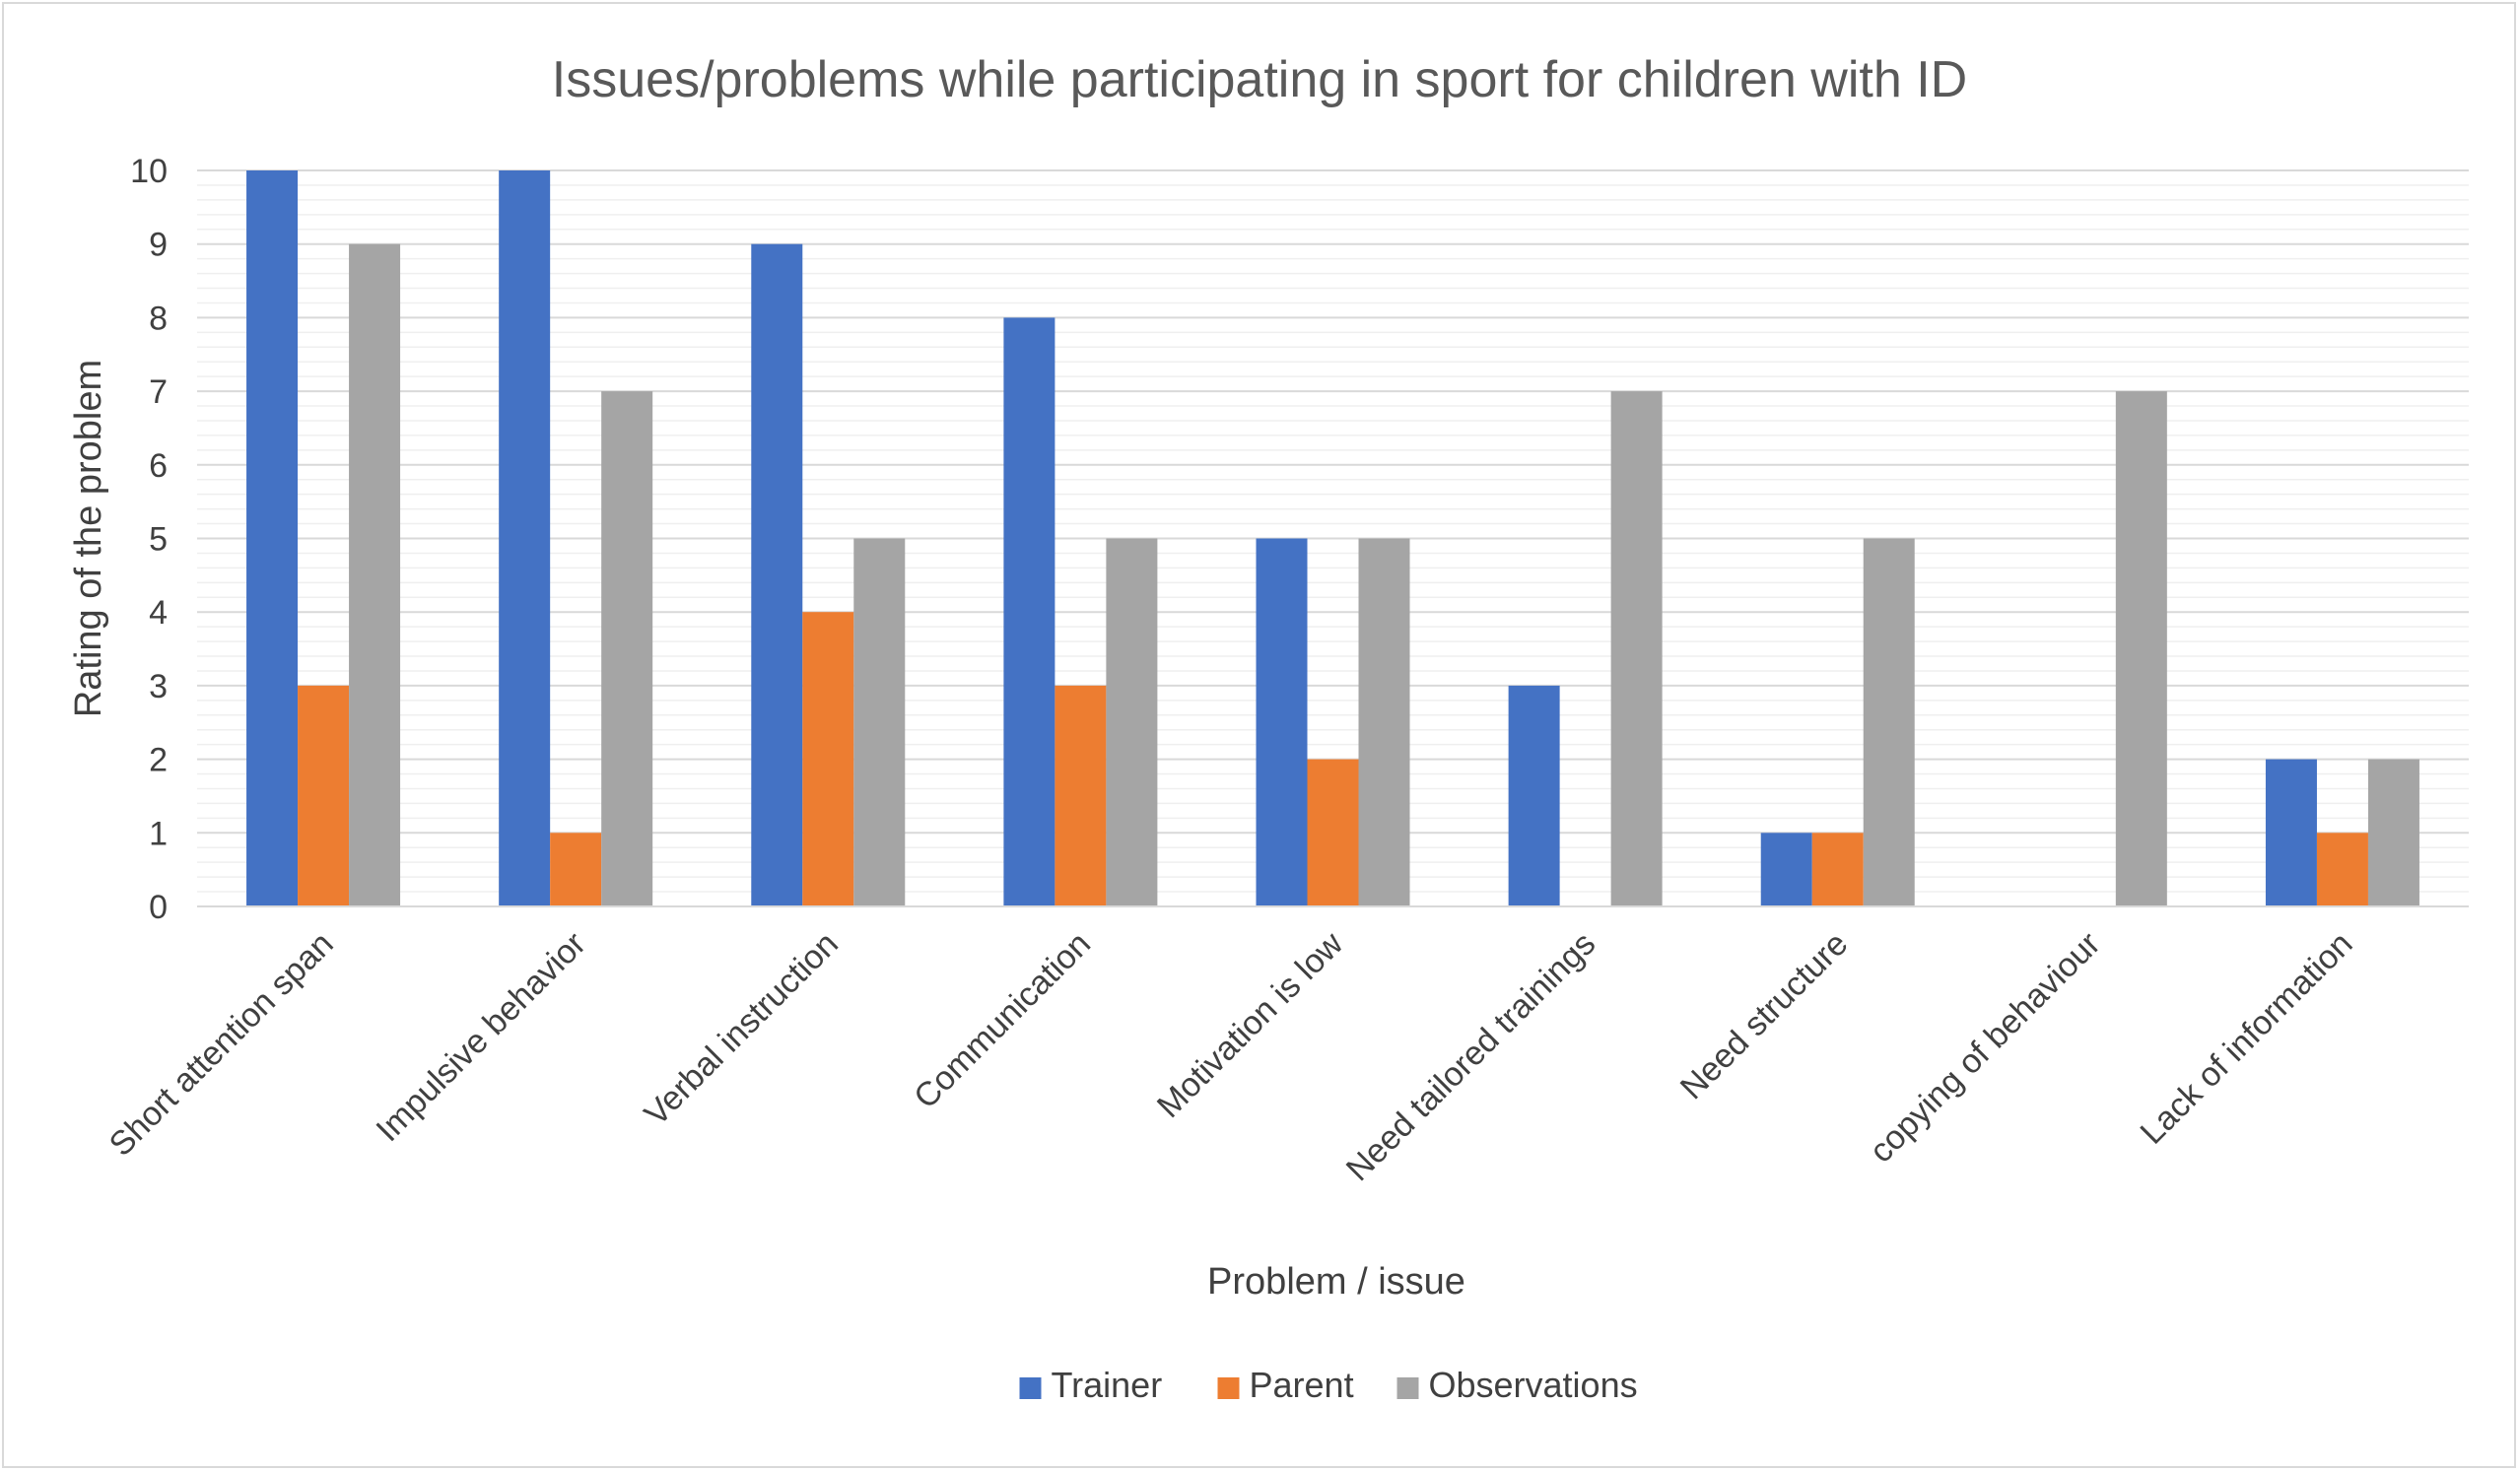 The image size is (2520, 1472). I want to click on legend-swatch-trainer, so click(1030, 1388).